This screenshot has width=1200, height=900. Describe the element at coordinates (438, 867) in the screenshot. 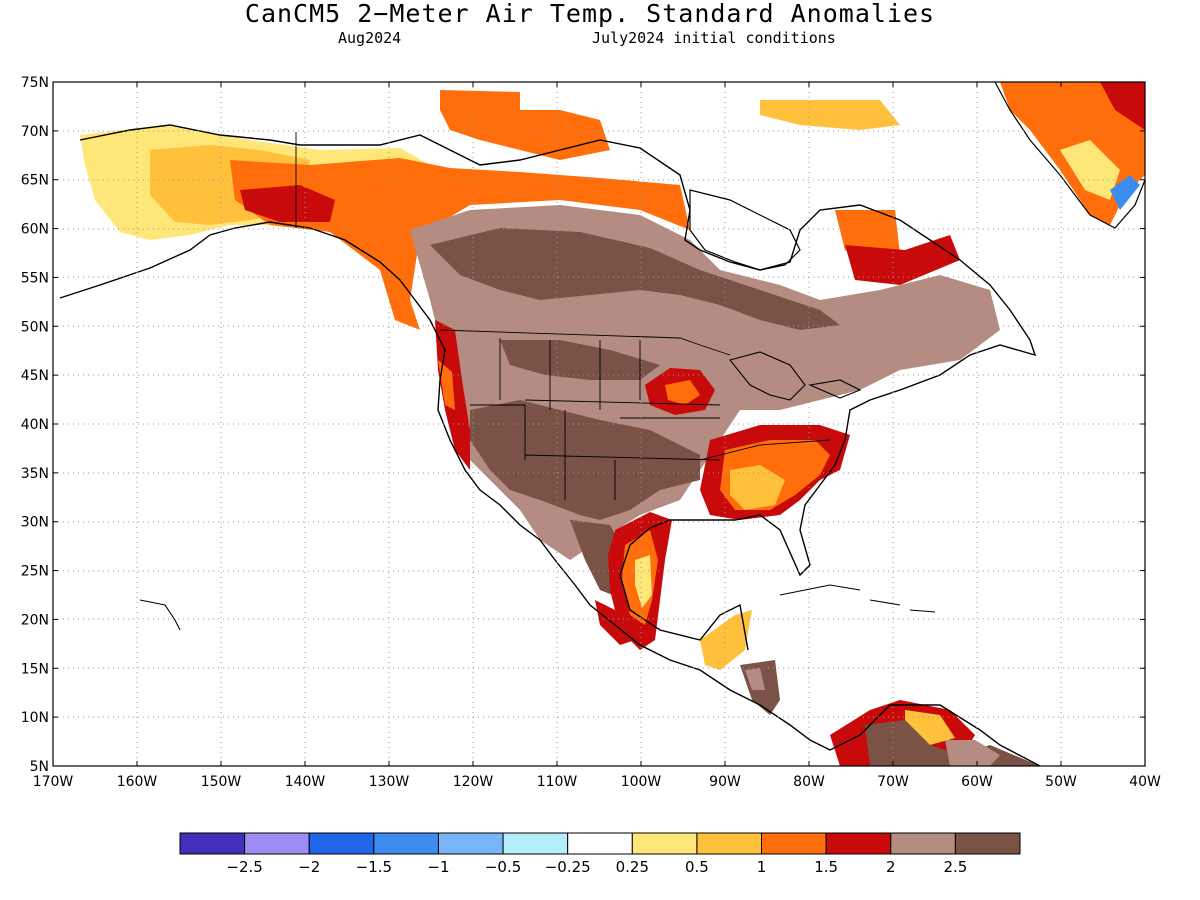

I see `colorbar-label: −1` at that location.